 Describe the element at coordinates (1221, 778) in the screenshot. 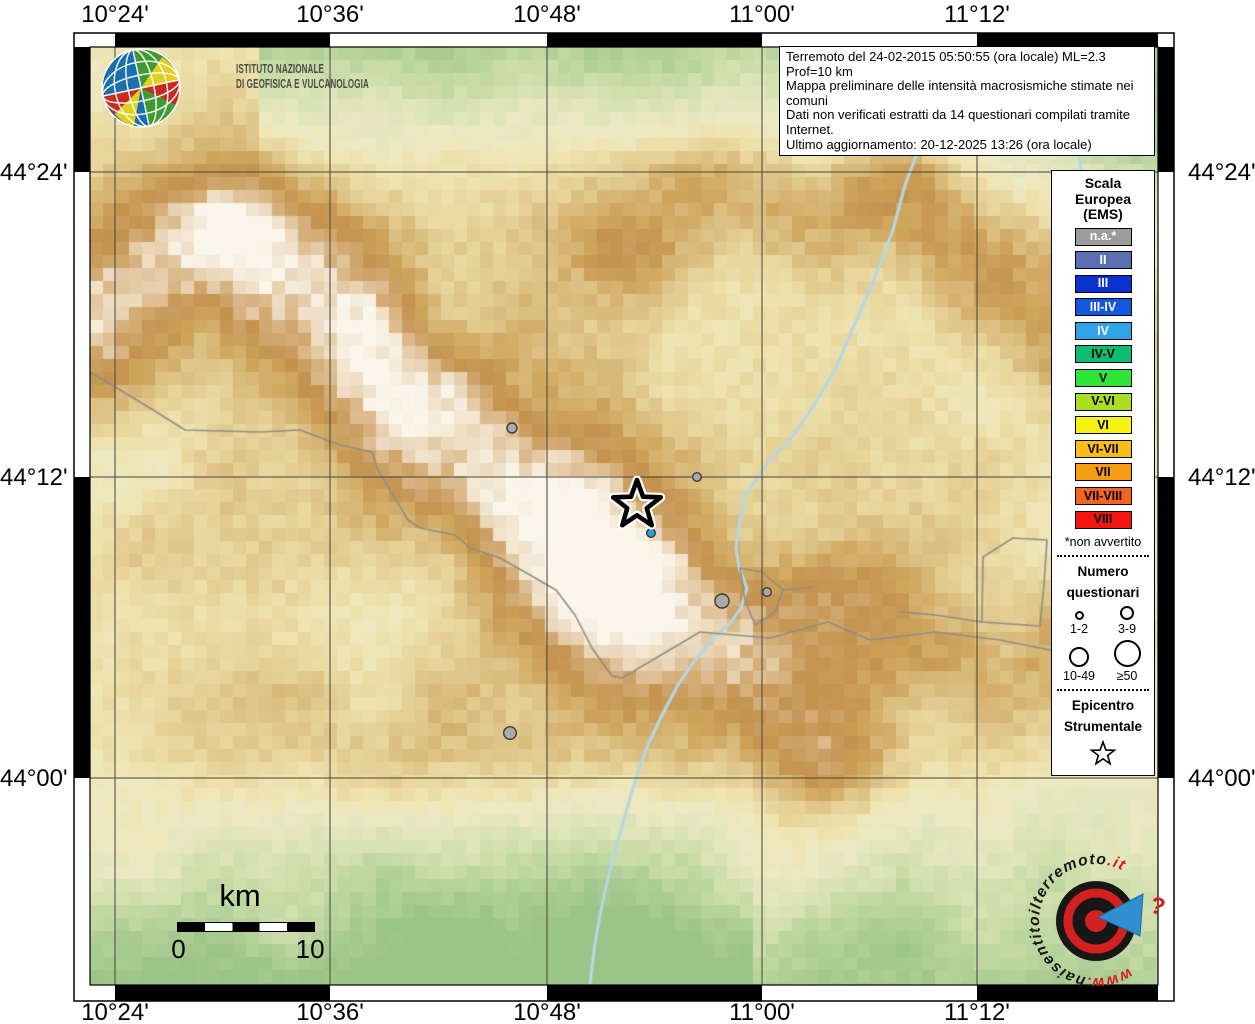

I see `tick-label-right: 44°00'` at that location.